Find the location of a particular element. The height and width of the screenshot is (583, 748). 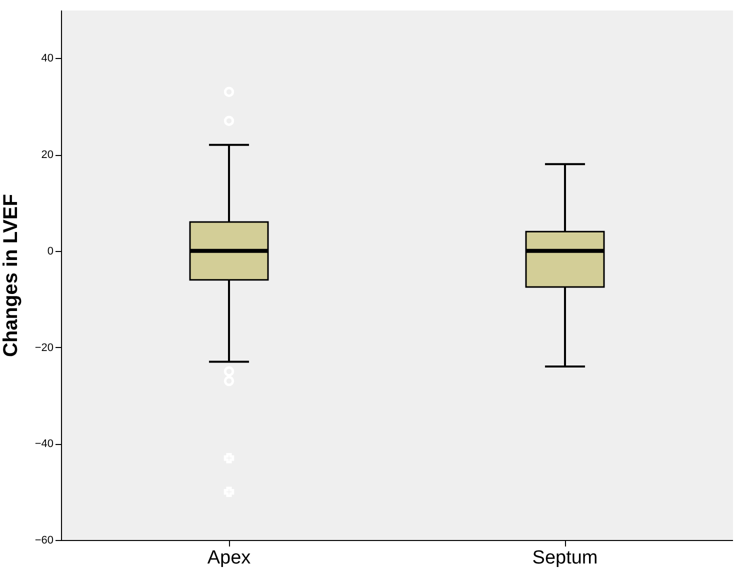

y-tick-label: 20 is located at coordinates (47, 155).